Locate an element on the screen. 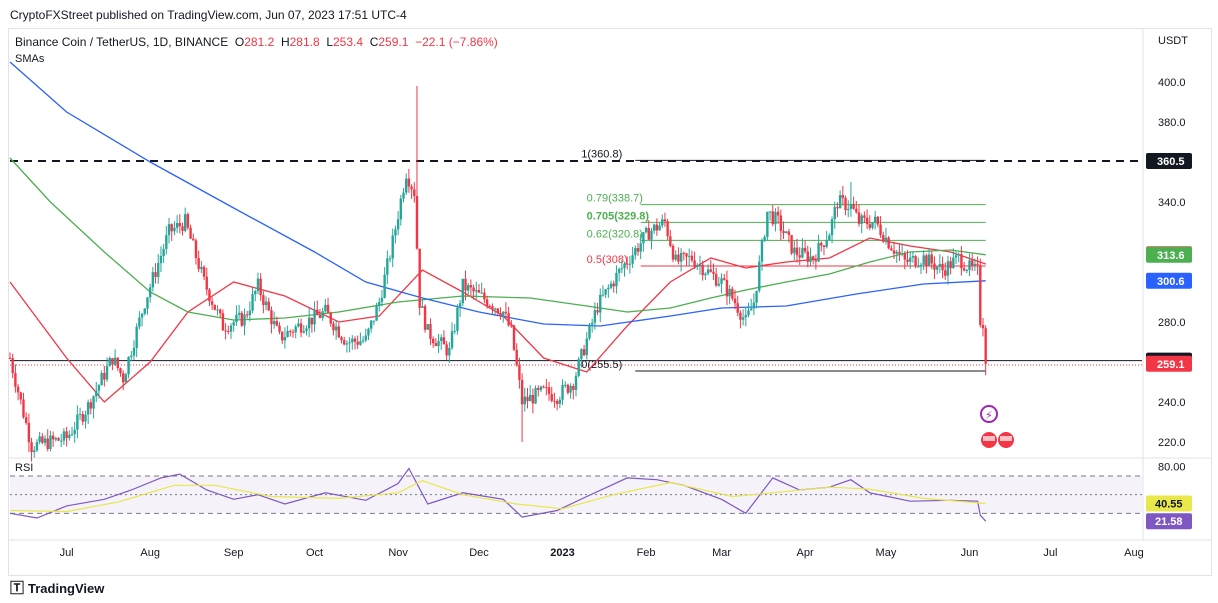  rsi-label: RSI is located at coordinates (24, 468).